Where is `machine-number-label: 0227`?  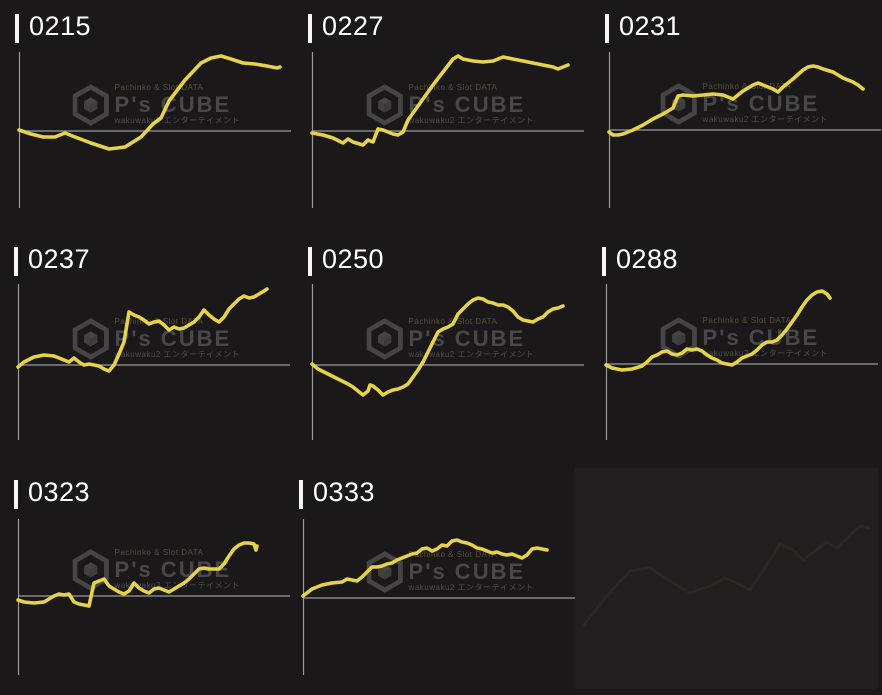
machine-number-label: 0227 is located at coordinates (353, 26).